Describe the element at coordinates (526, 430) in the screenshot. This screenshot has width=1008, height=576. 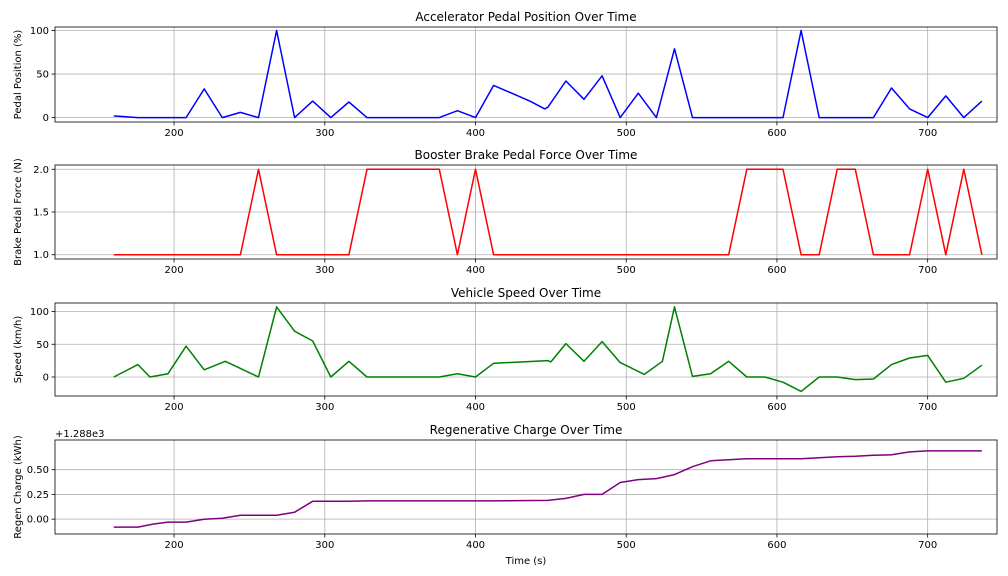
I see `subplot-title: Regenerative Charge Over Time` at that location.